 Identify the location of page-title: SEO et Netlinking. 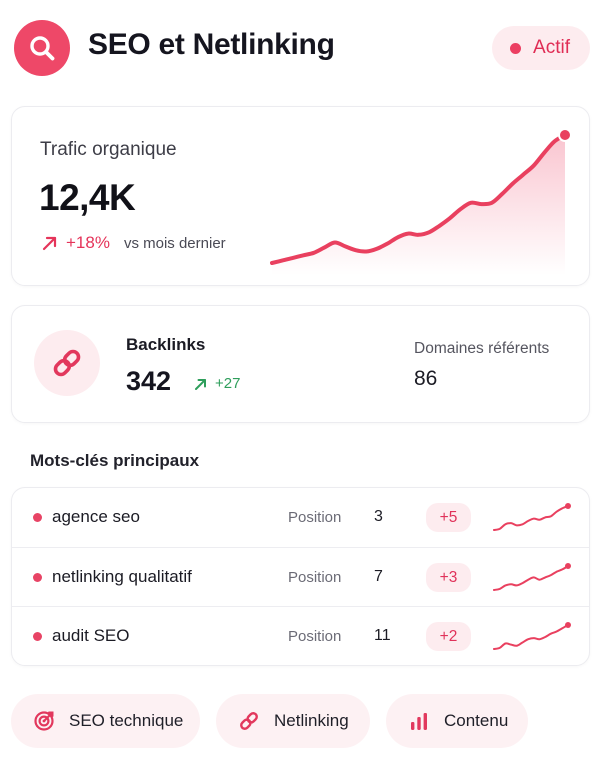
(211, 44).